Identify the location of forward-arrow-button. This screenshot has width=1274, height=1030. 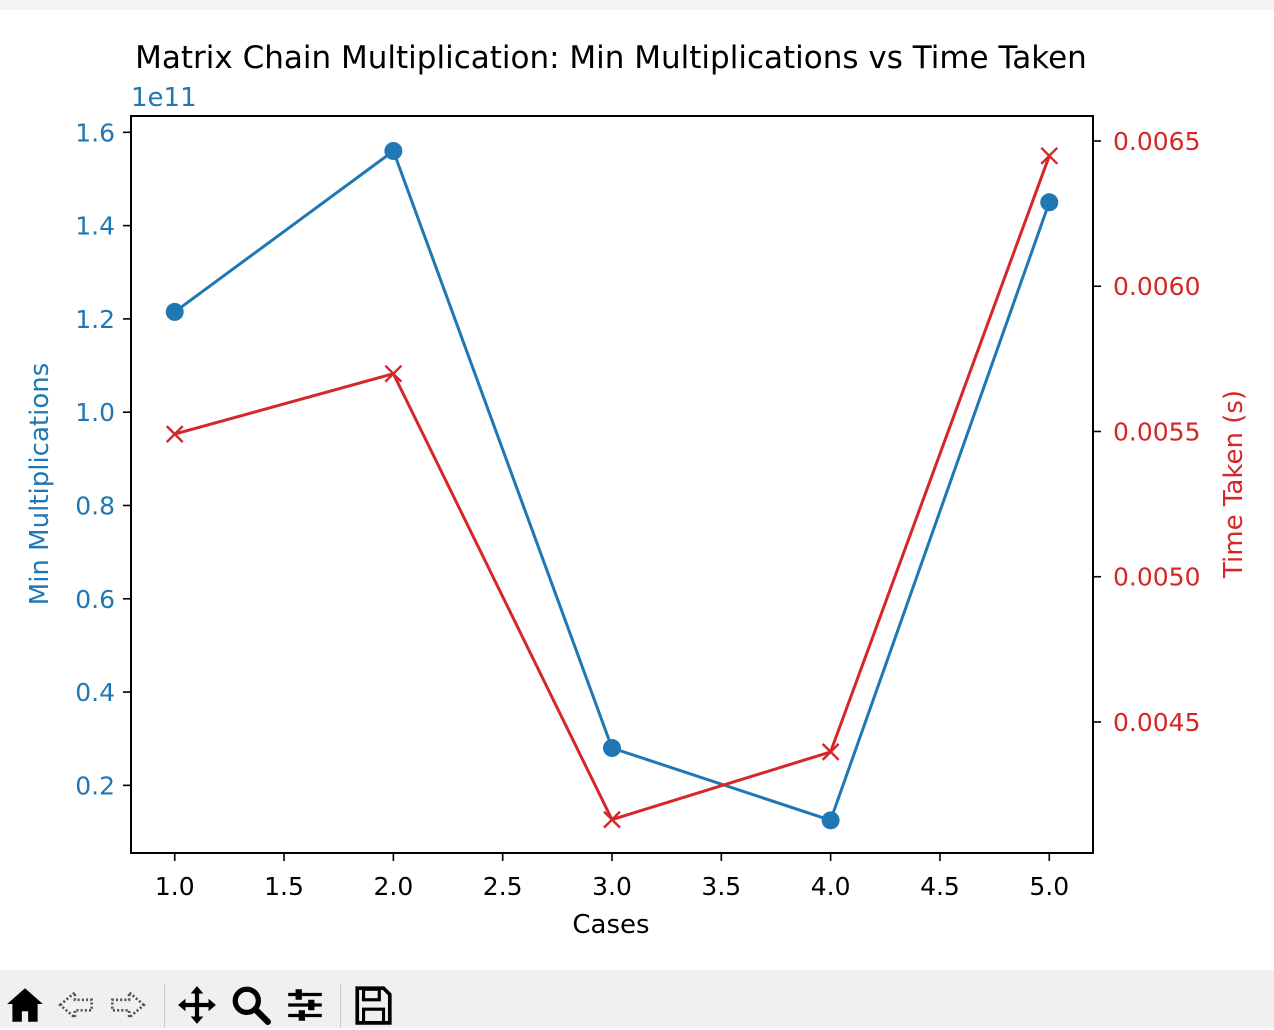
(129, 1006).